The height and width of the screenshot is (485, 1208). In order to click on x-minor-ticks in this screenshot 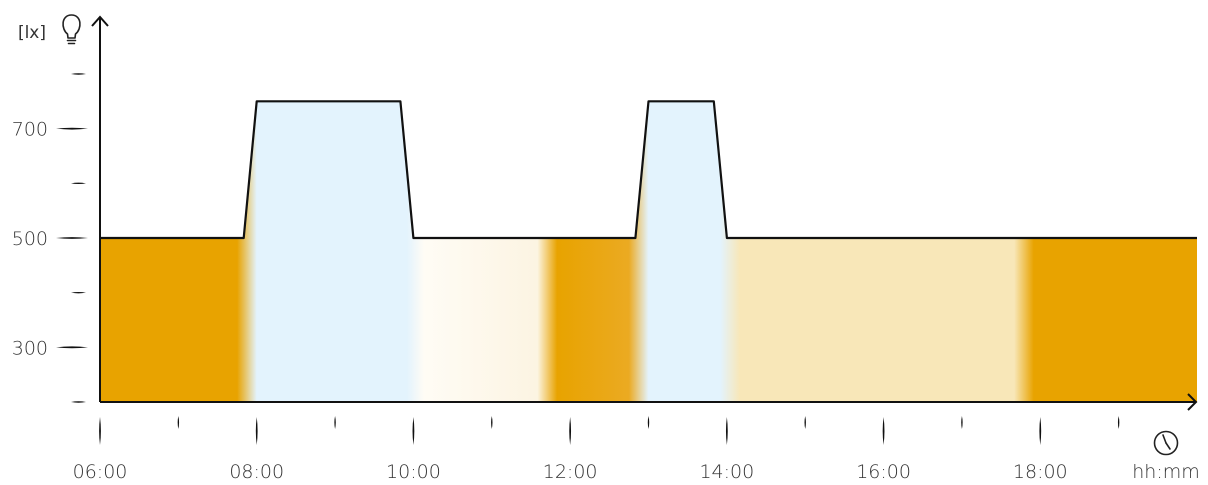, I will do `click(648, 422)`.